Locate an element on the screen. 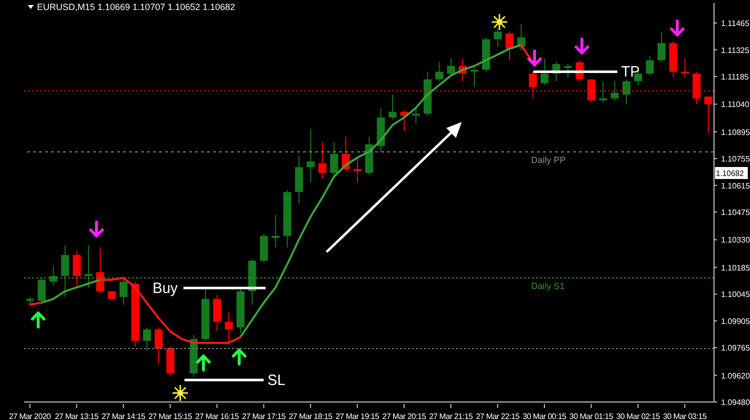  text: 1.10682 is located at coordinates (730, 173).